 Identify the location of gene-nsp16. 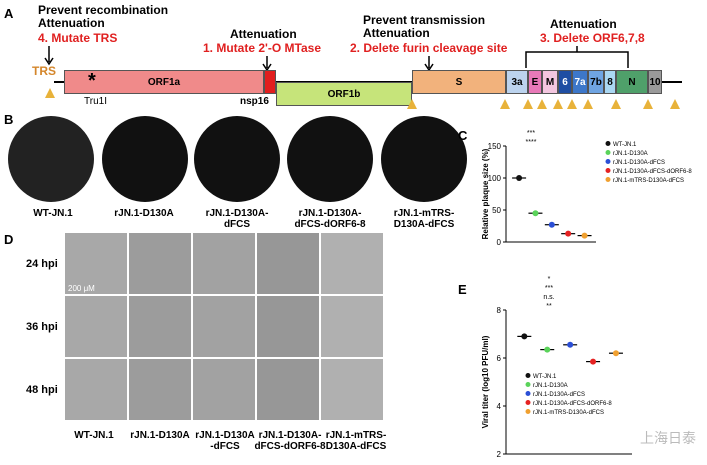
(270, 82).